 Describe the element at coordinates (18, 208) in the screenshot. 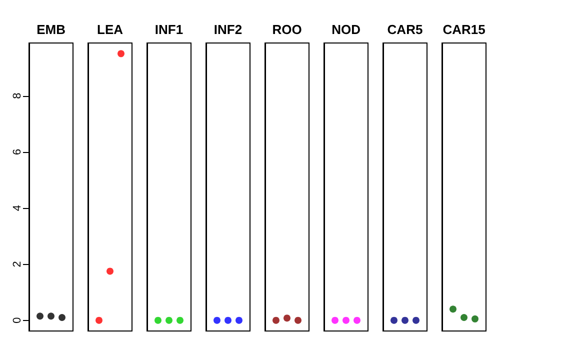

I see `y-tick-label: 4` at that location.